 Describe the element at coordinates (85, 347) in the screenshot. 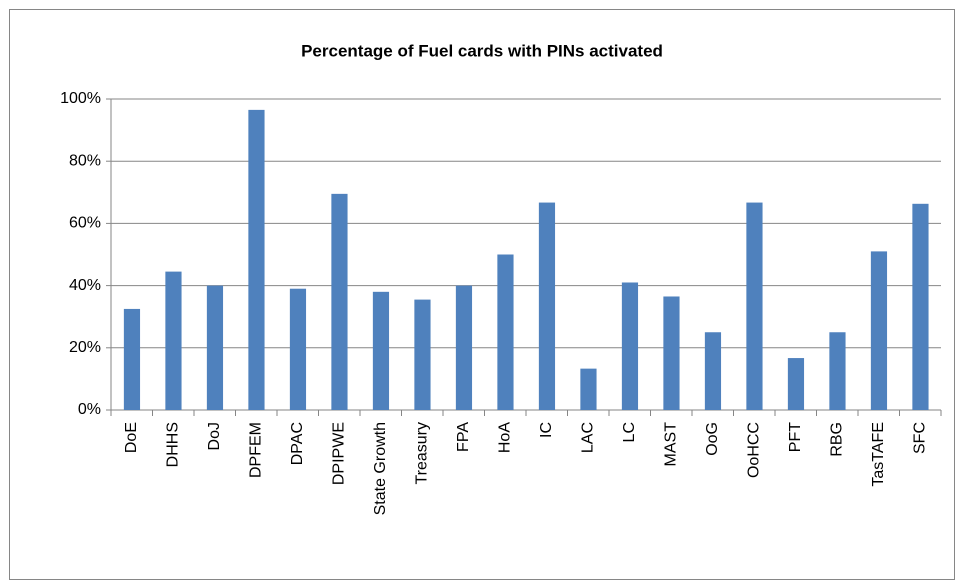

I see `y-tick-label: 20%` at that location.